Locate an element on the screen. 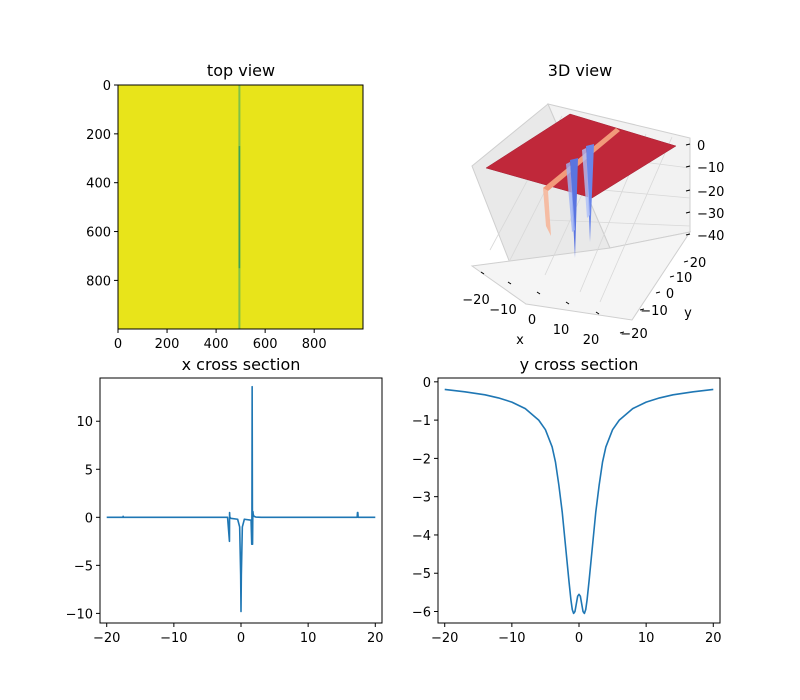 This screenshot has height=700, width=800. chart-title-x-cross-section: x cross section is located at coordinates (241, 364).